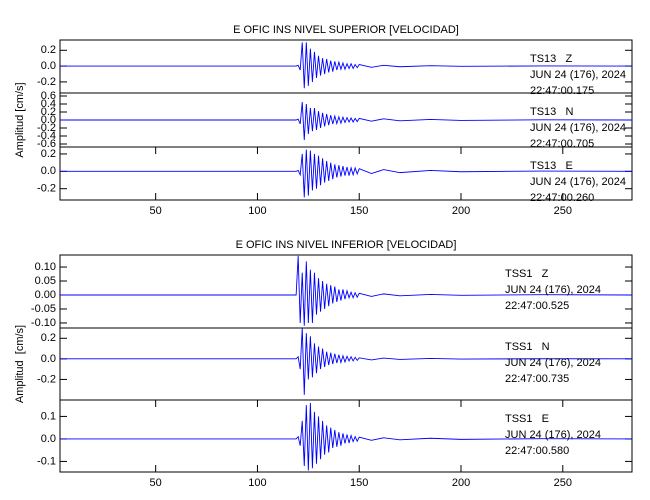  I want to click on chart-title: E OFIC INS NIVEL SUPERIOR [VELOCIDAD], so click(346, 30).